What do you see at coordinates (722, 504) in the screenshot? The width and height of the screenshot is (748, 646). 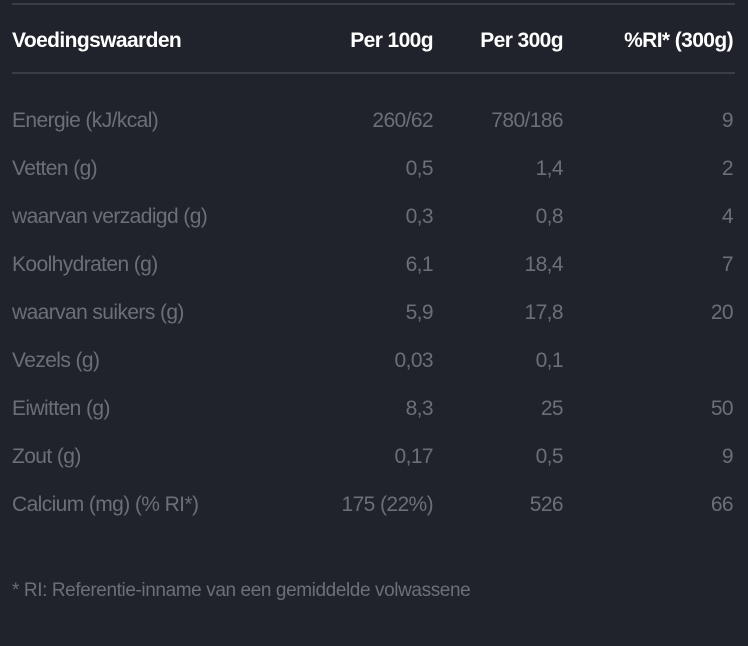 I see `cell-ri: 66` at bounding box center [722, 504].